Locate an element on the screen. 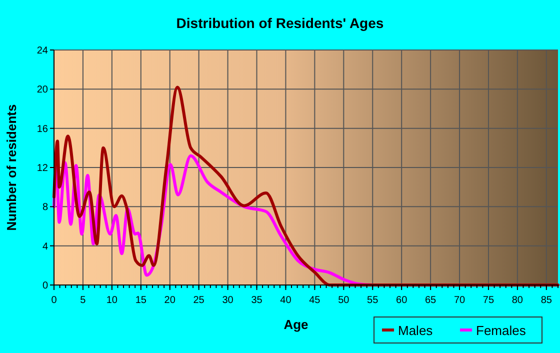 The width and height of the screenshot is (560, 353). x-tick-label: 65 is located at coordinates (430, 300).